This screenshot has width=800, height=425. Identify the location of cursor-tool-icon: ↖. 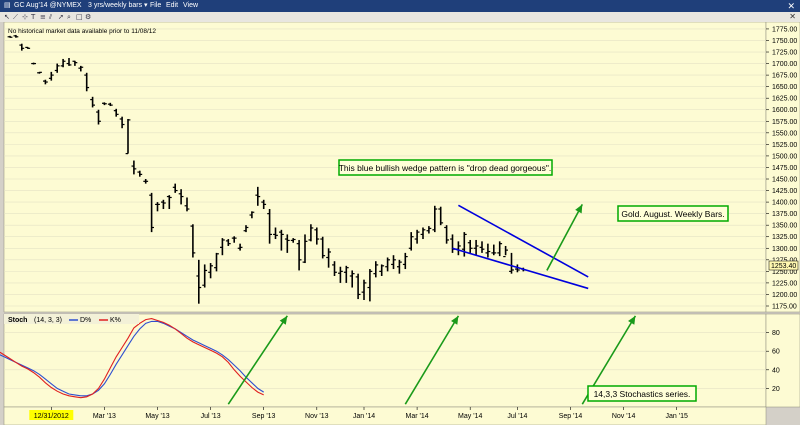
(7, 17).